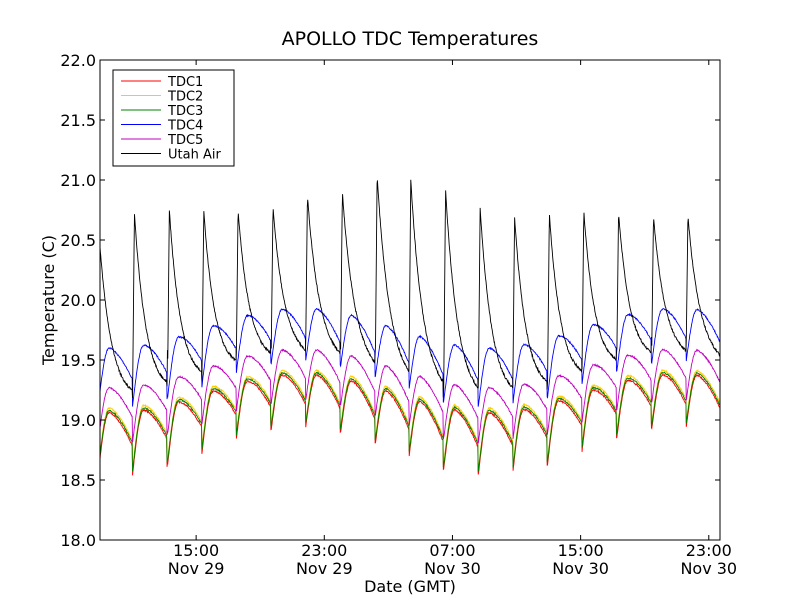  I want to click on chart-title: APOLLO TDC Temperatures, so click(410, 39).